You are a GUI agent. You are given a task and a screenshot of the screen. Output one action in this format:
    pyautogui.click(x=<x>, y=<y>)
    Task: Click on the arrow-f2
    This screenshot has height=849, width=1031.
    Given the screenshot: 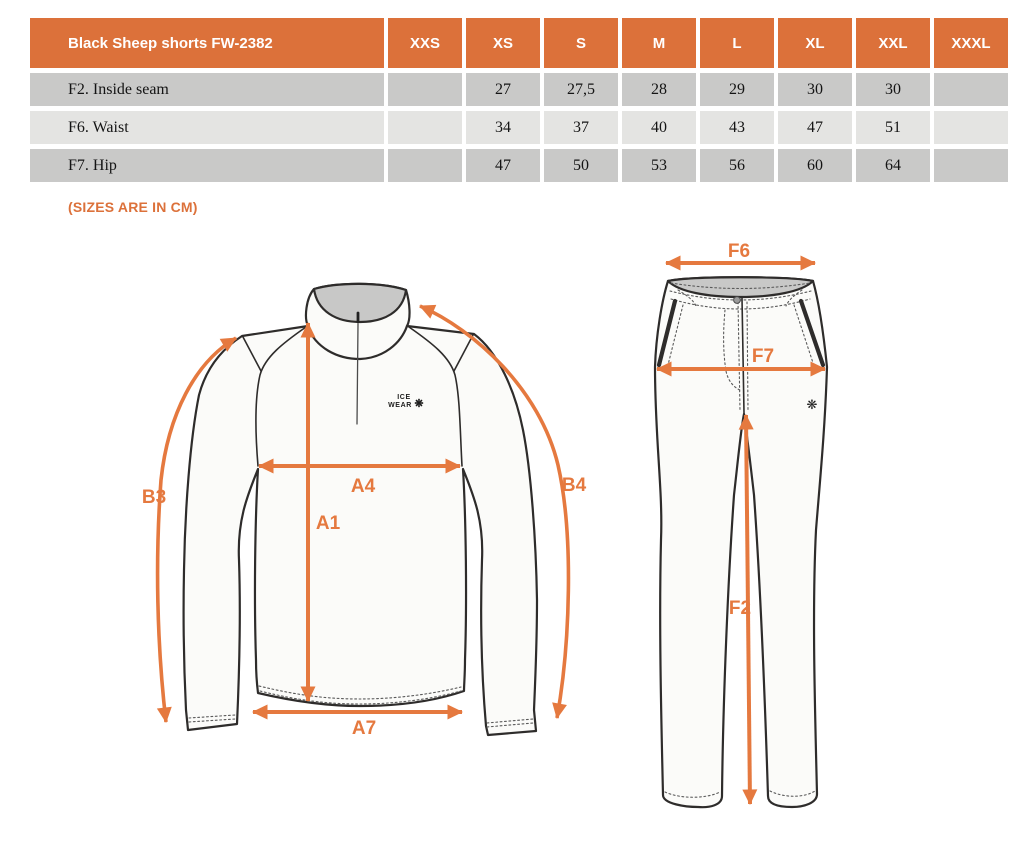 What is the action you would take?
    pyautogui.click(x=748, y=609)
    